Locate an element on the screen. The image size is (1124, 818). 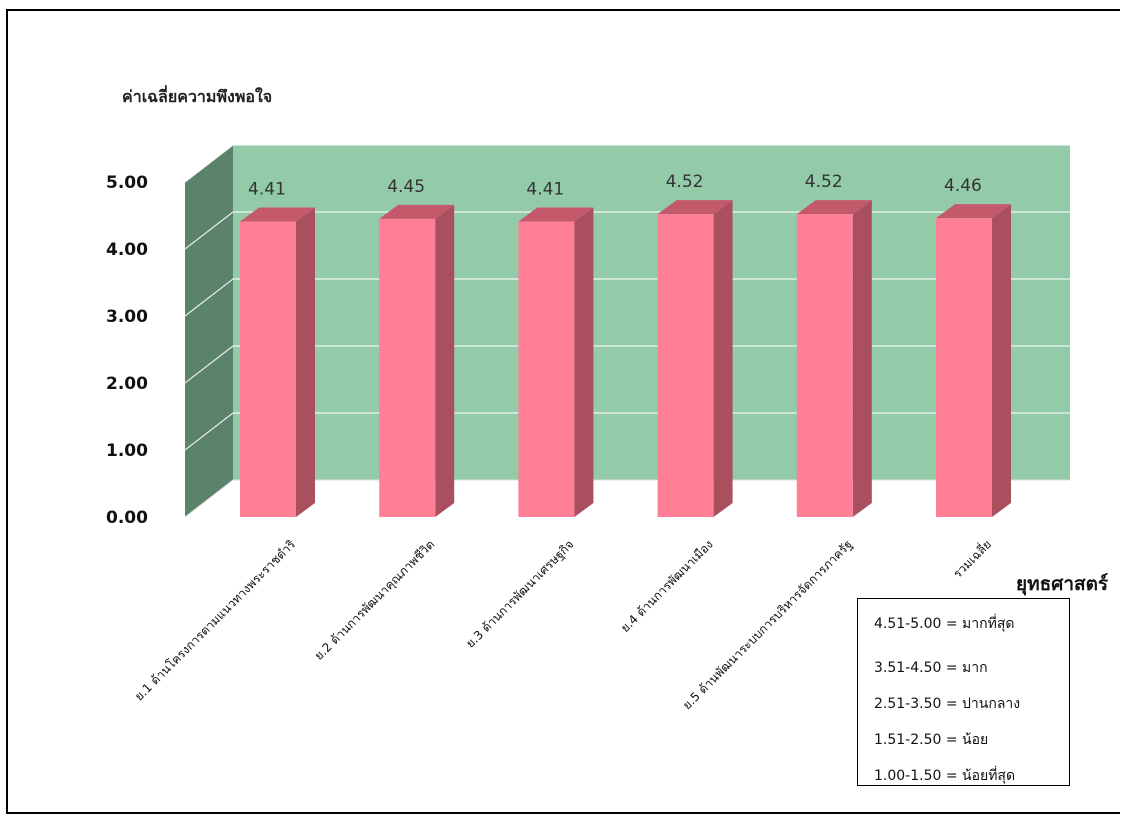
y-tick-label: 2.00 is located at coordinates (127, 384).